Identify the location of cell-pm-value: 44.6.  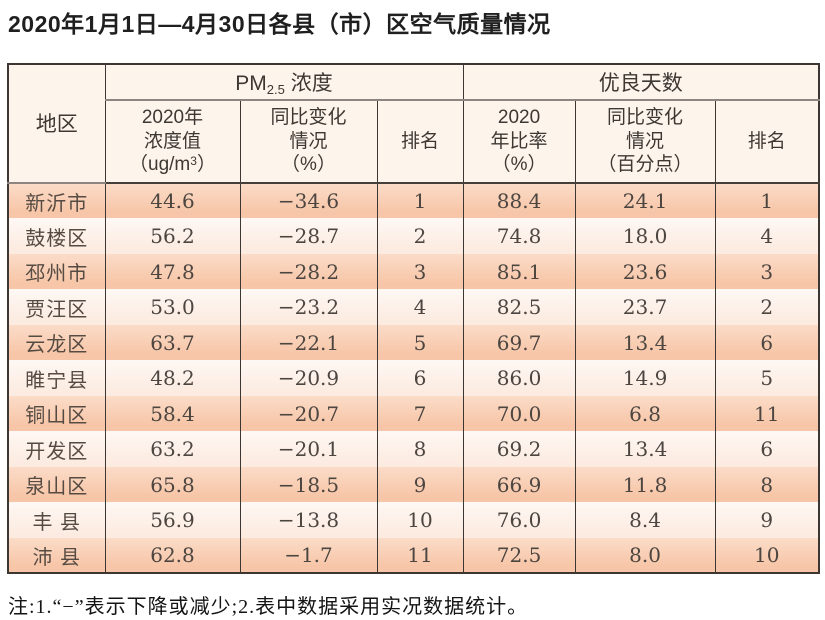
(172, 200).